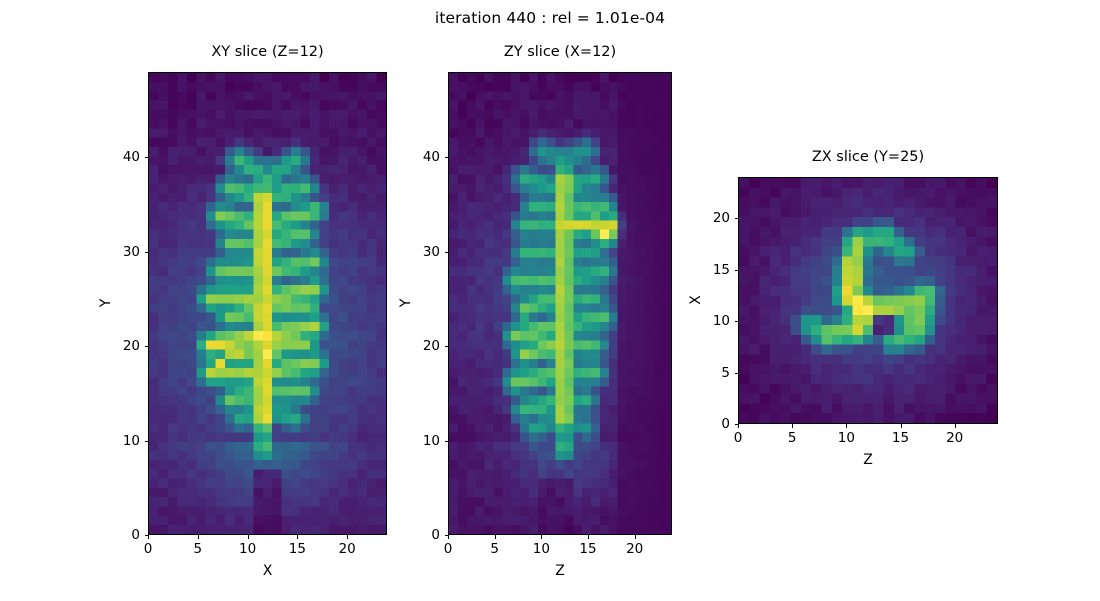 The image size is (1100, 601). Describe the element at coordinates (696, 299) in the screenshot. I see `yaxis-label-zx-slice: X` at that location.